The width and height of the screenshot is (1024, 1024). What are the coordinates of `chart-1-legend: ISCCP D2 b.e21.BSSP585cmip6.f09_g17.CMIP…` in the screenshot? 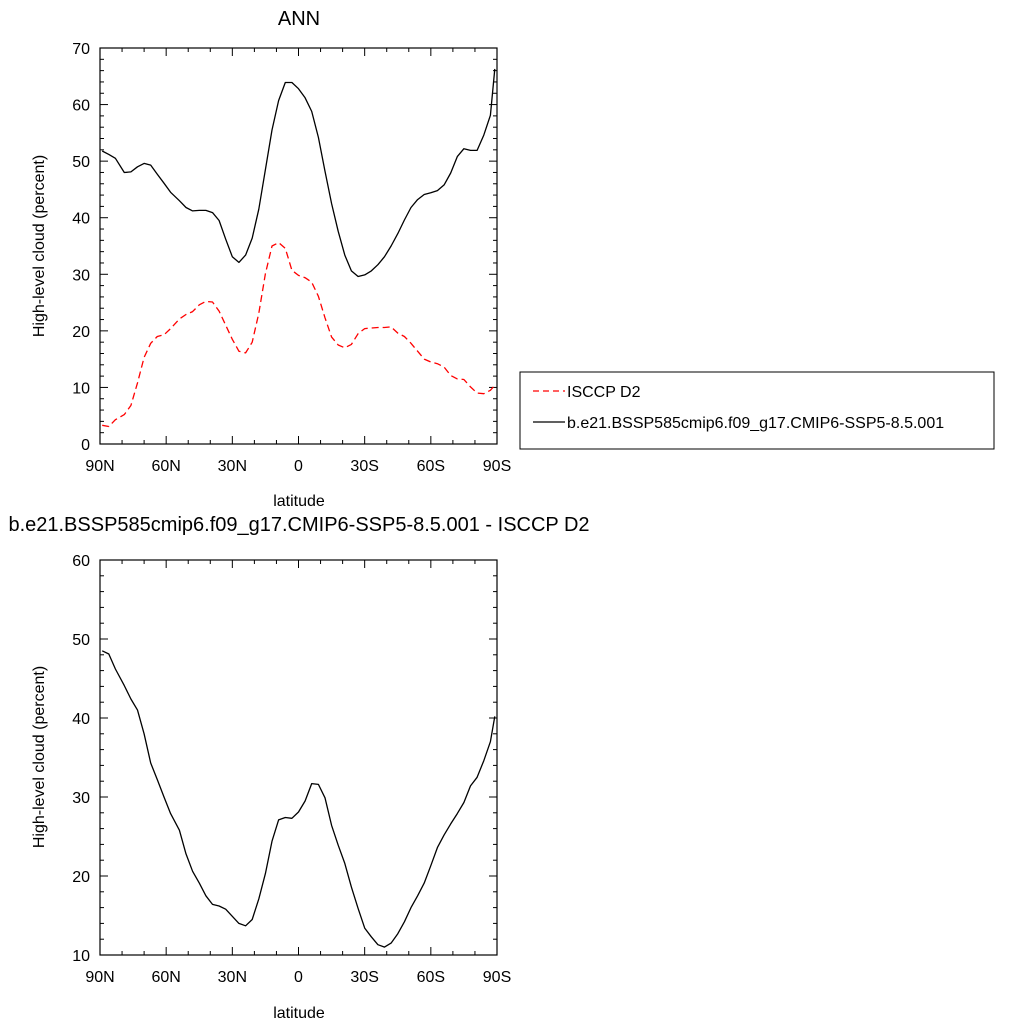 It's located at (757, 410).